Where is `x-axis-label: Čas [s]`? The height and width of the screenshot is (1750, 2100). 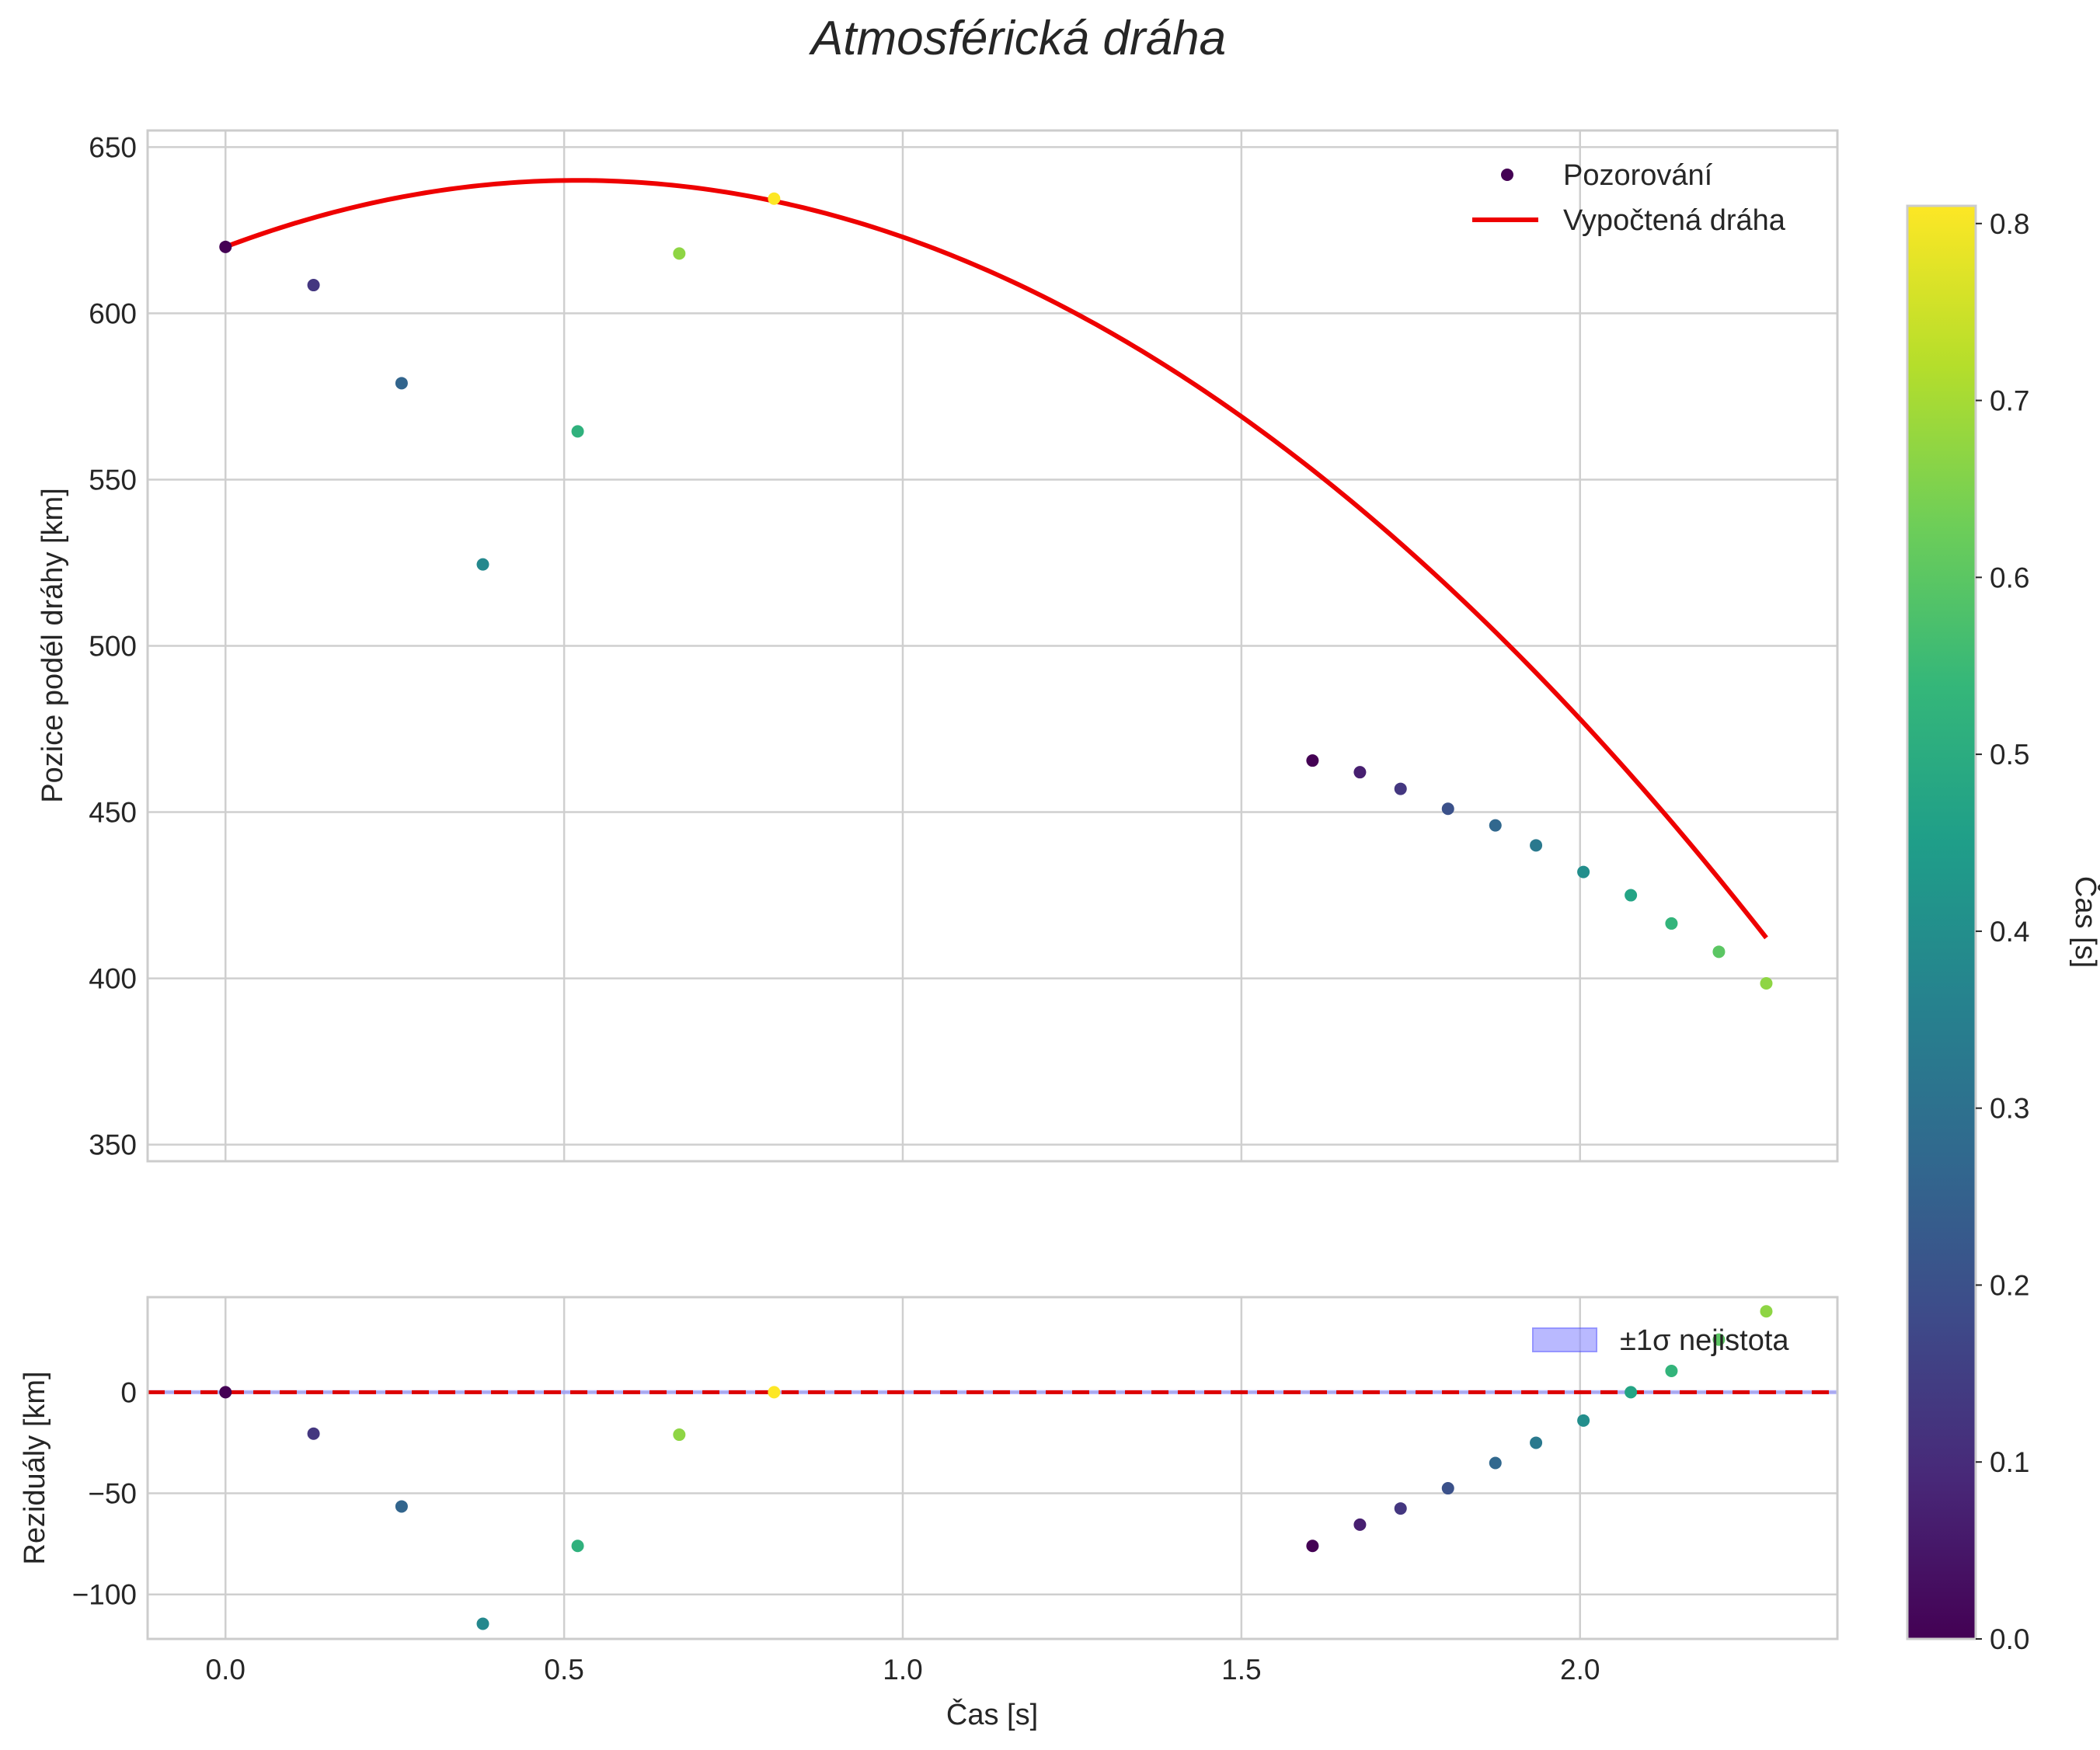 x-axis-label: Čas [s] is located at coordinates (992, 1714).